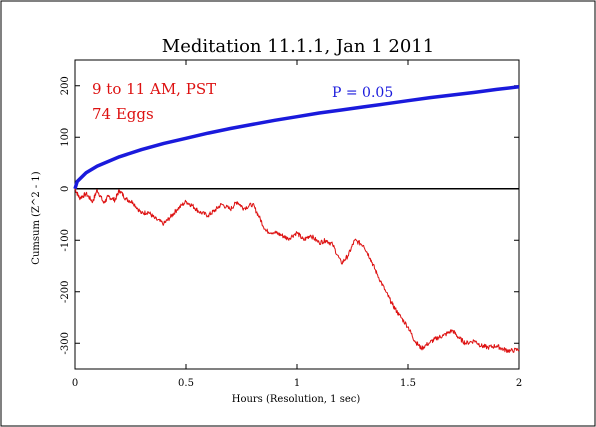 This screenshot has width=596, height=427. I want to click on annotation-eggs: 74 Eggs, so click(123, 114).